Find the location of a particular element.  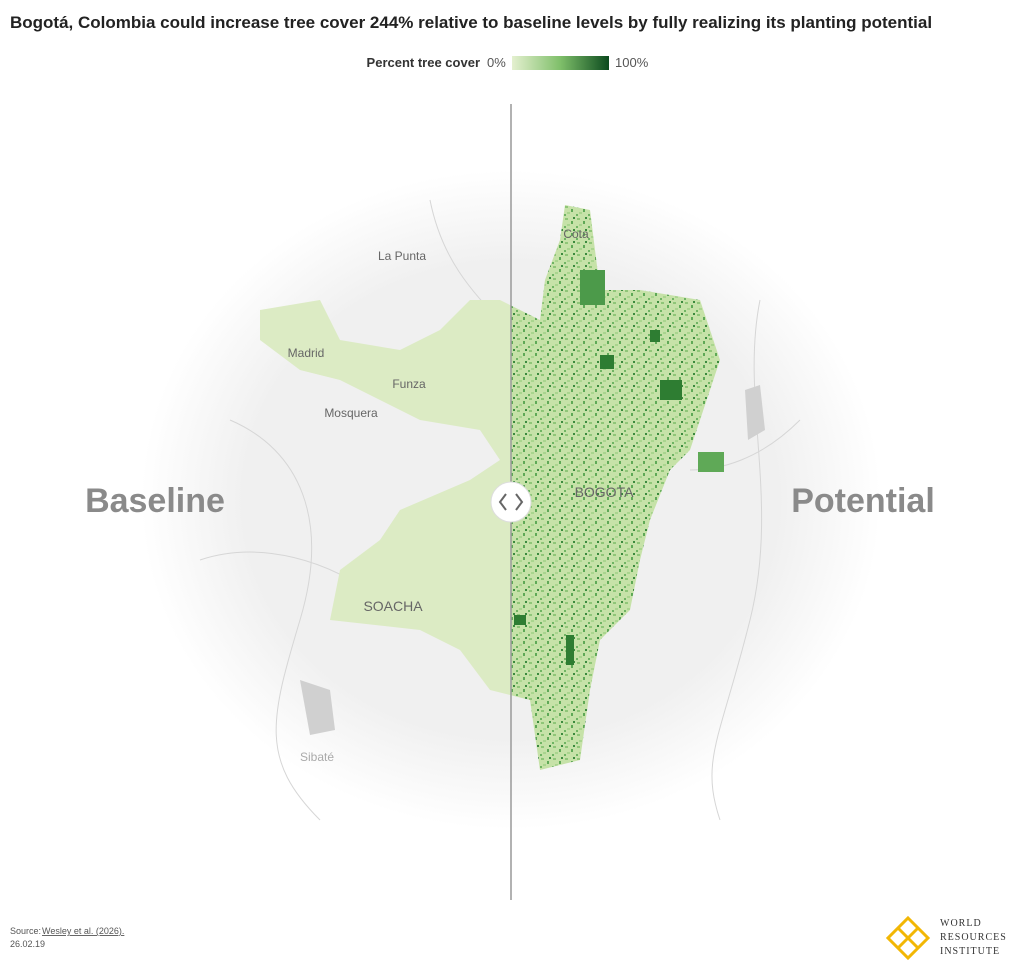

logo-icon is located at coordinates (908, 938).